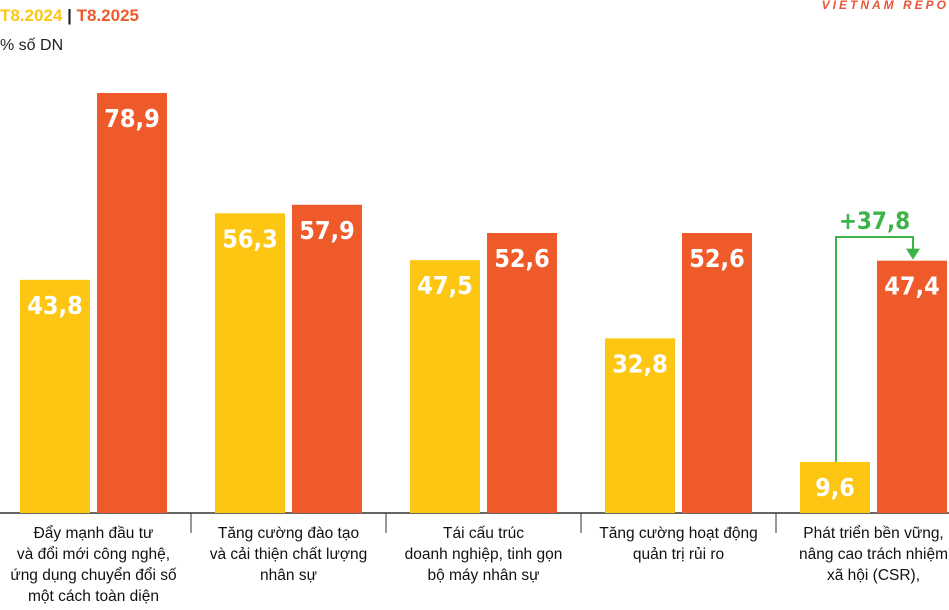 Image resolution: width=949 pixels, height=610 pixels. I want to click on category-label-line: ứng dụng chuyển đổi số, so click(93, 575).